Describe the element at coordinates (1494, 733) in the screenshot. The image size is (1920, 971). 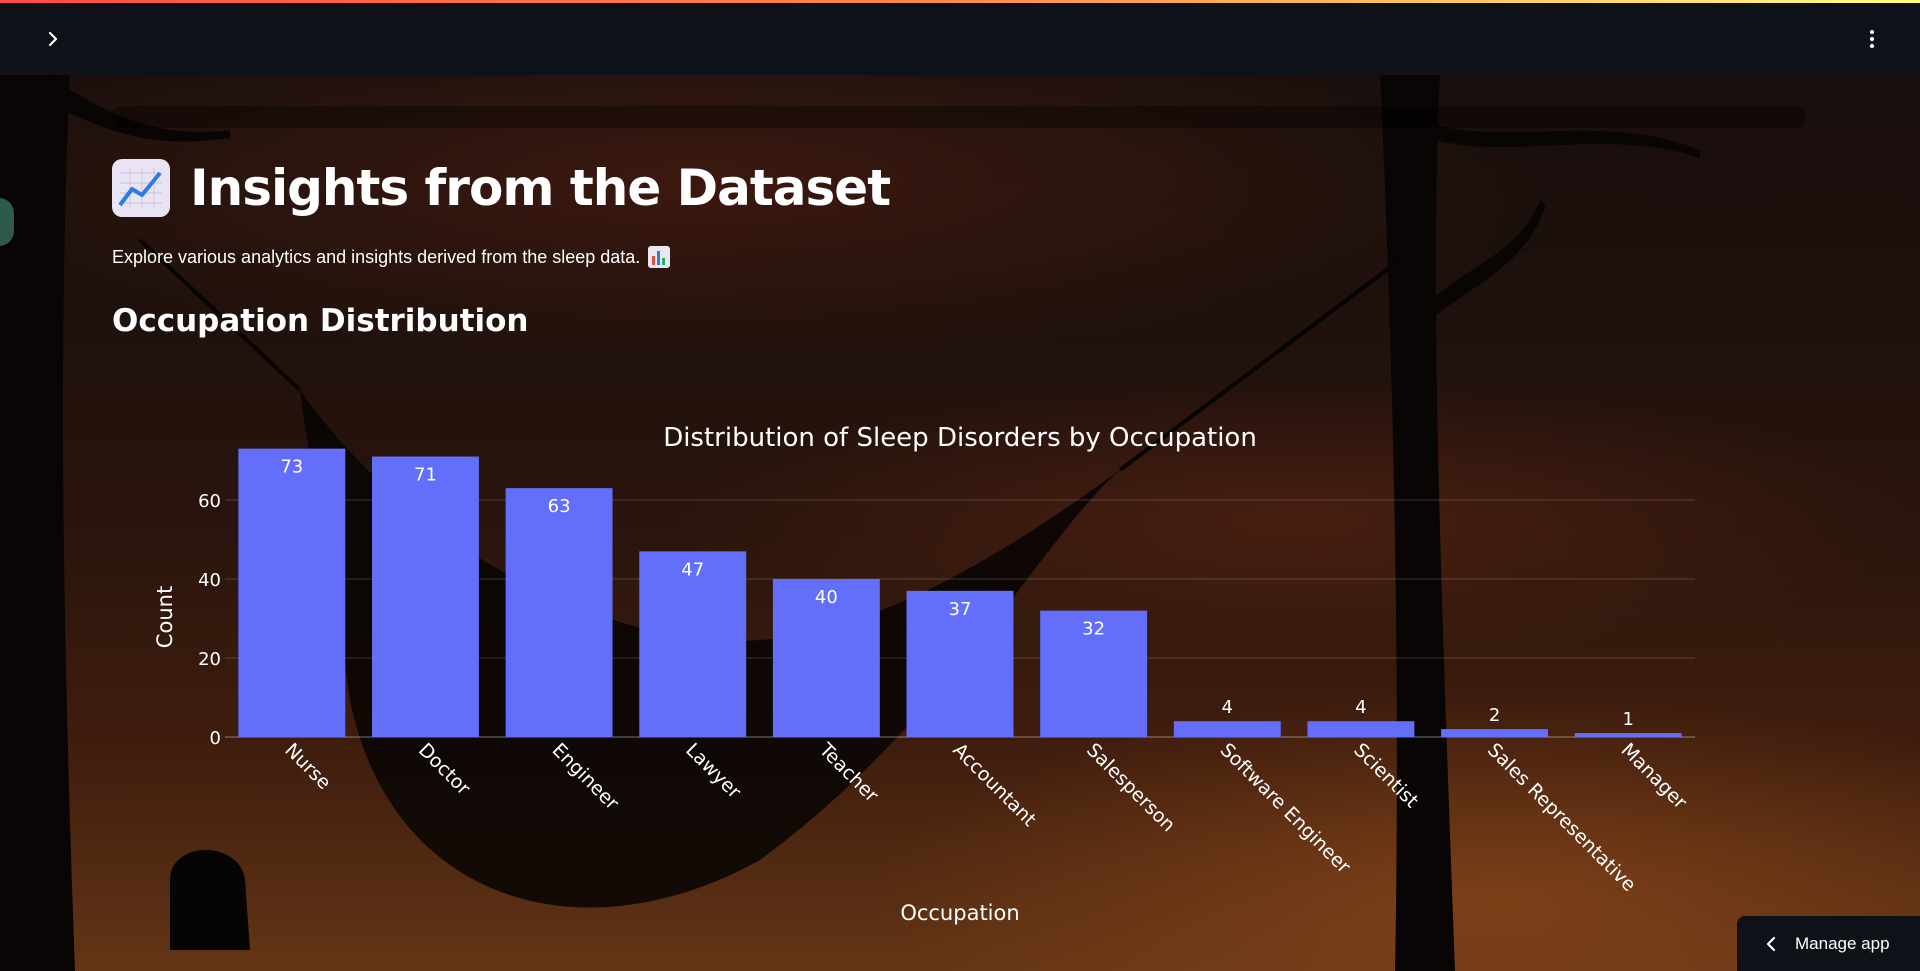
I see `bar-sales-representative` at that location.